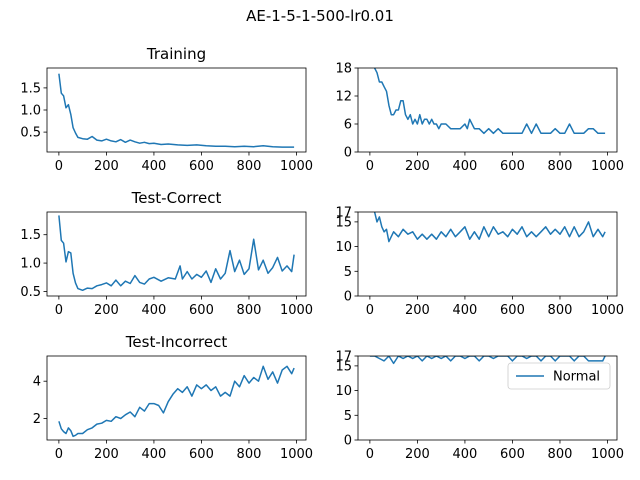  I want to click on subplot-2: 0 200 400 600 800 1000 0 6 12 18, so click(479, 118).